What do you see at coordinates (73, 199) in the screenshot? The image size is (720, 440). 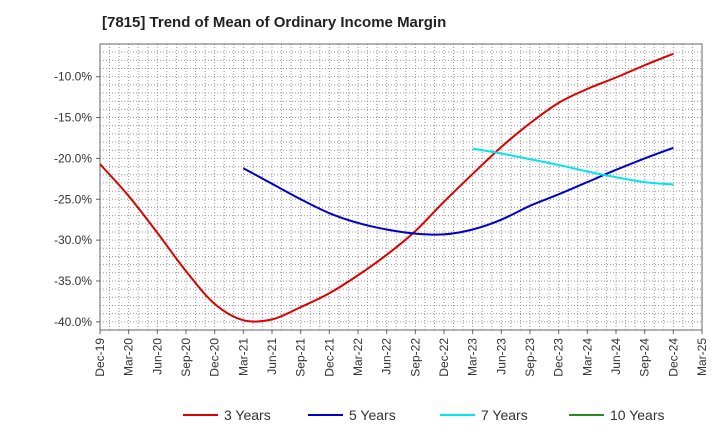 I see `y-tick-label: -25.0%` at bounding box center [73, 199].